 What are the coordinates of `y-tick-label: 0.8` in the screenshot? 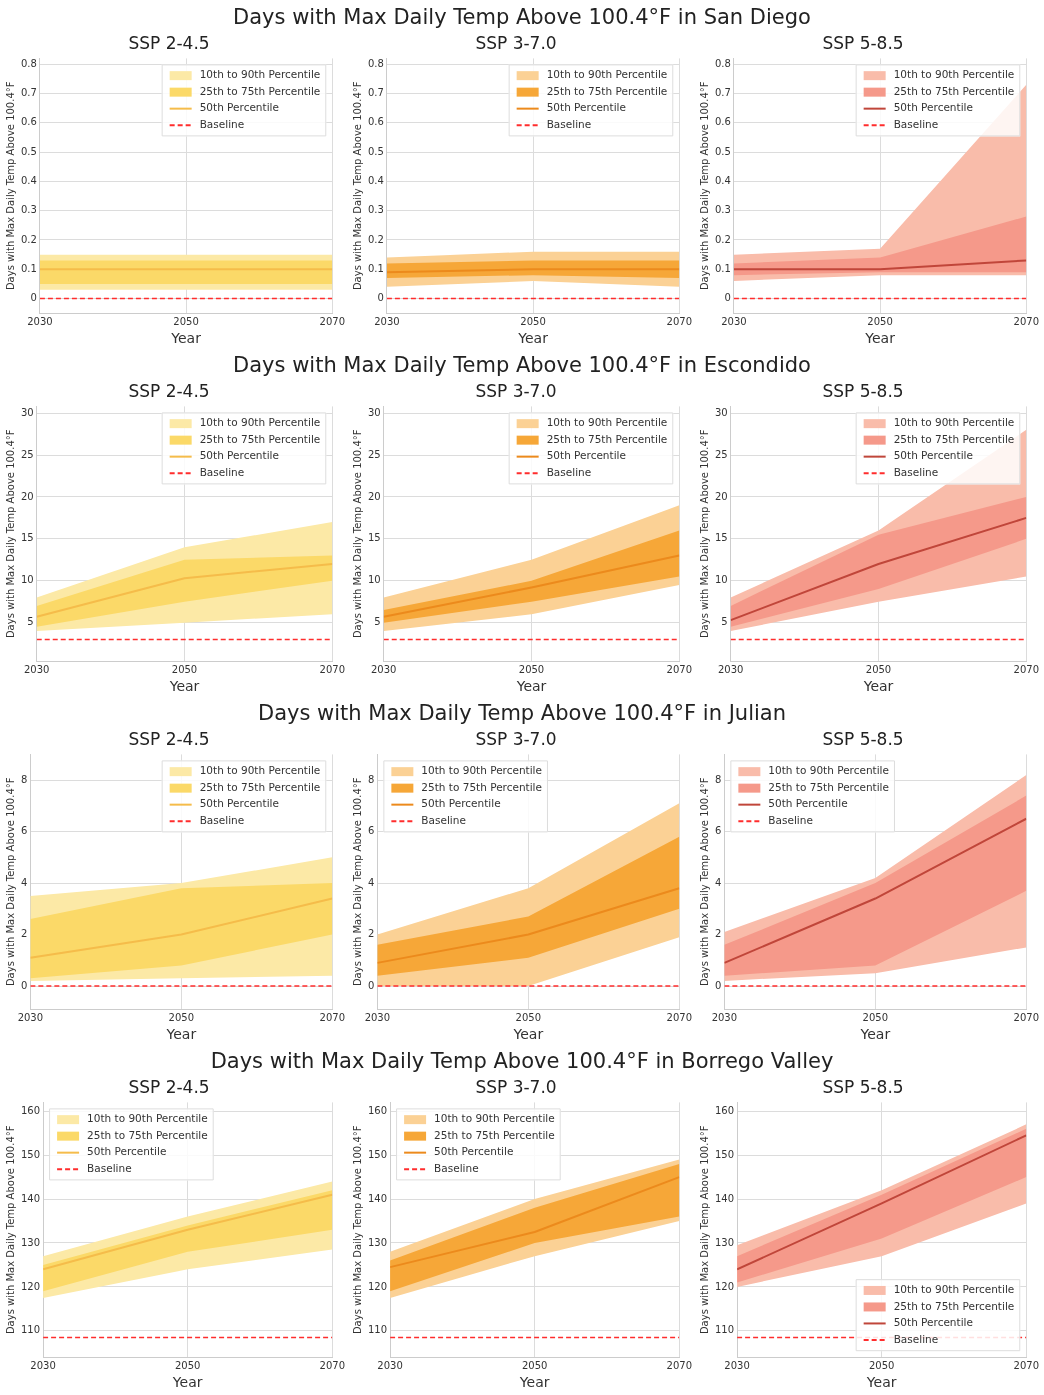 It's located at (29, 63).